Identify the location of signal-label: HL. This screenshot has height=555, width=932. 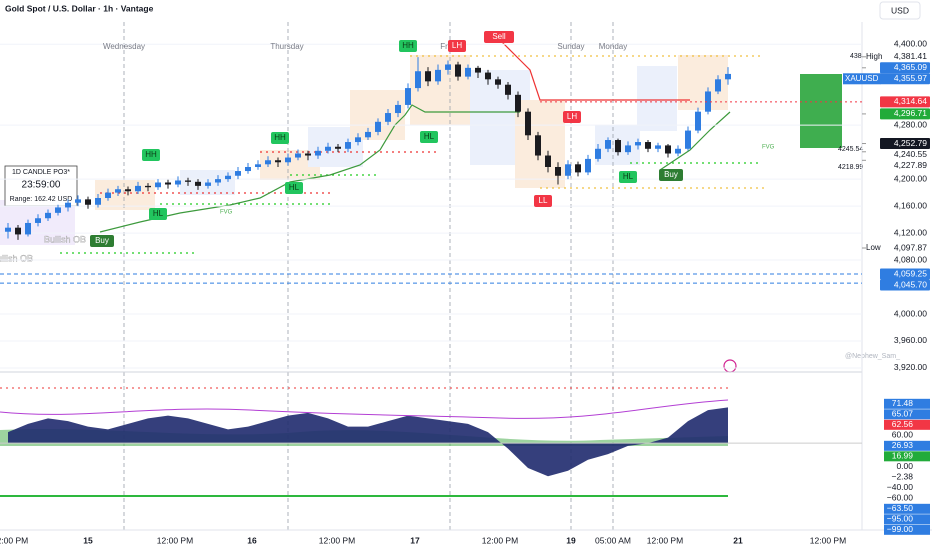
(294, 187).